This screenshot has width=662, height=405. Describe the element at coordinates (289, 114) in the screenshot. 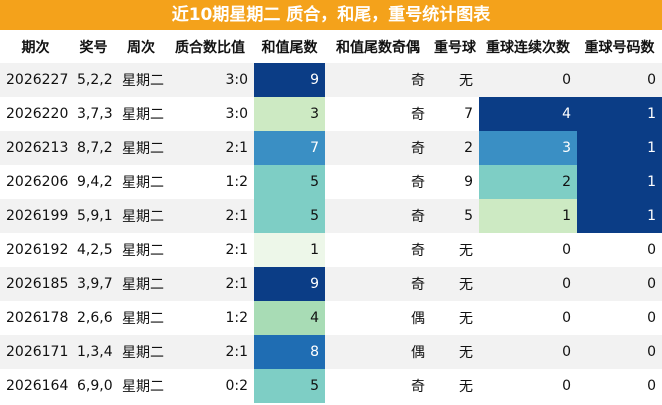

I see `cell-tail: 3` at that location.